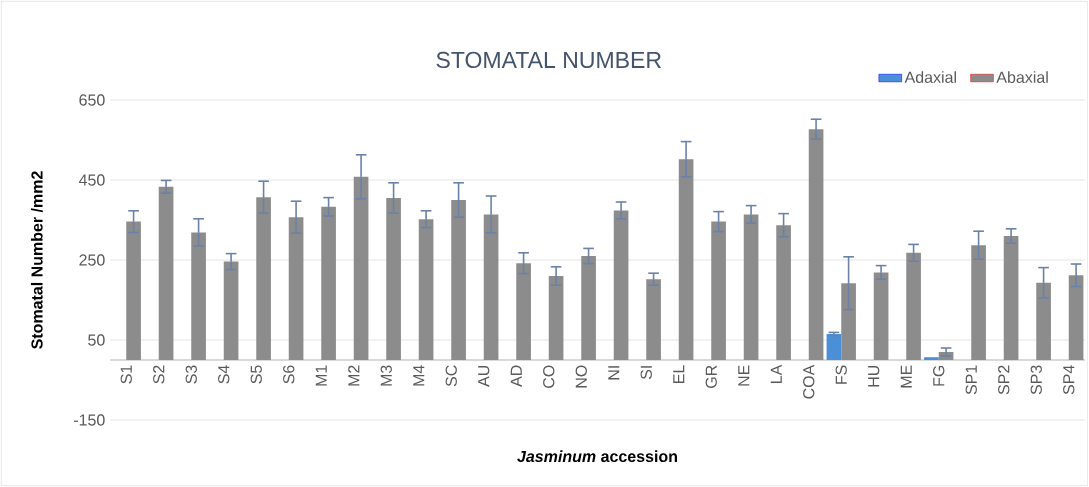 This screenshot has width=1089, height=487. What do you see at coordinates (289, 374) in the screenshot?
I see `x-tick-label: S6` at bounding box center [289, 374].